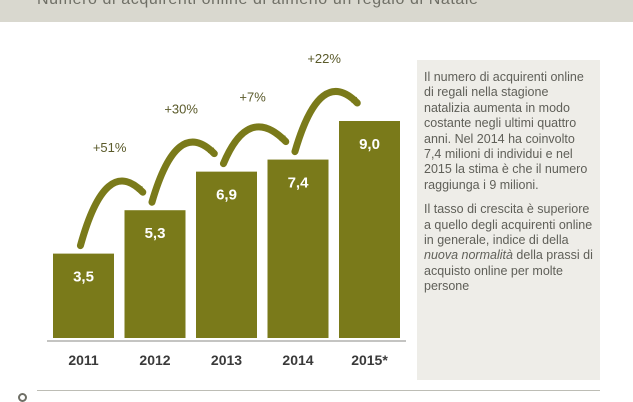  What do you see at coordinates (110, 147) in the screenshot?
I see `growth-label-1: +51%` at bounding box center [110, 147].